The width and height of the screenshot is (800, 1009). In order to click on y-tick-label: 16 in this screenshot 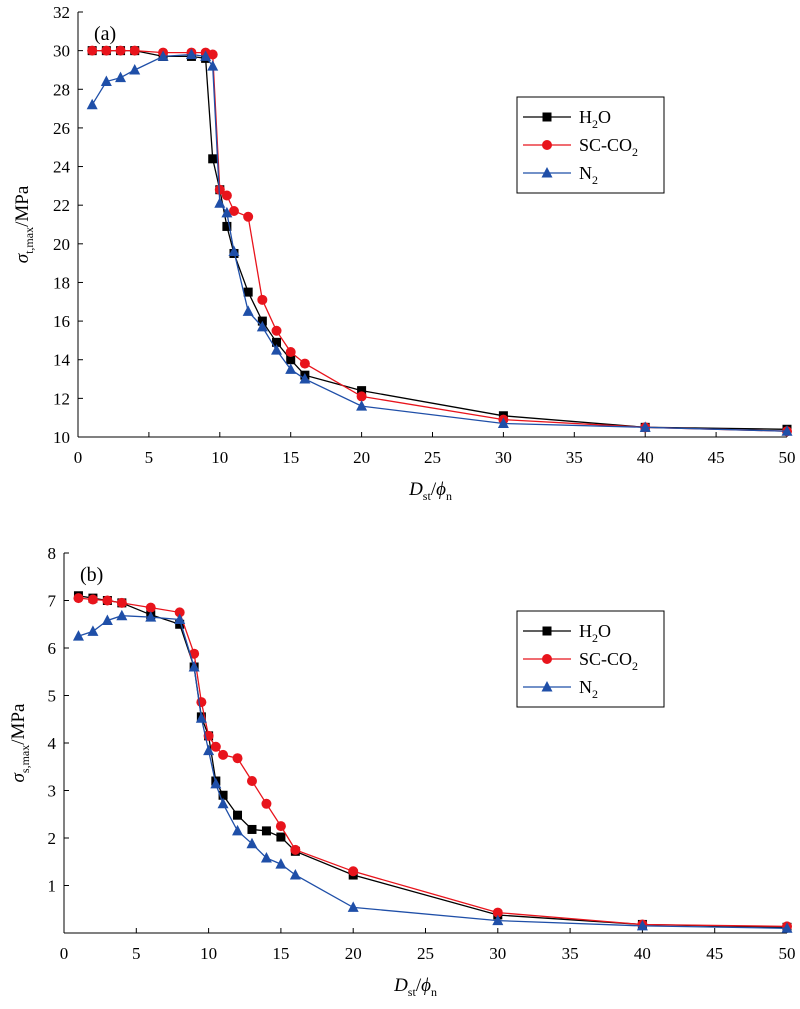, I will do `click(61, 321)`.